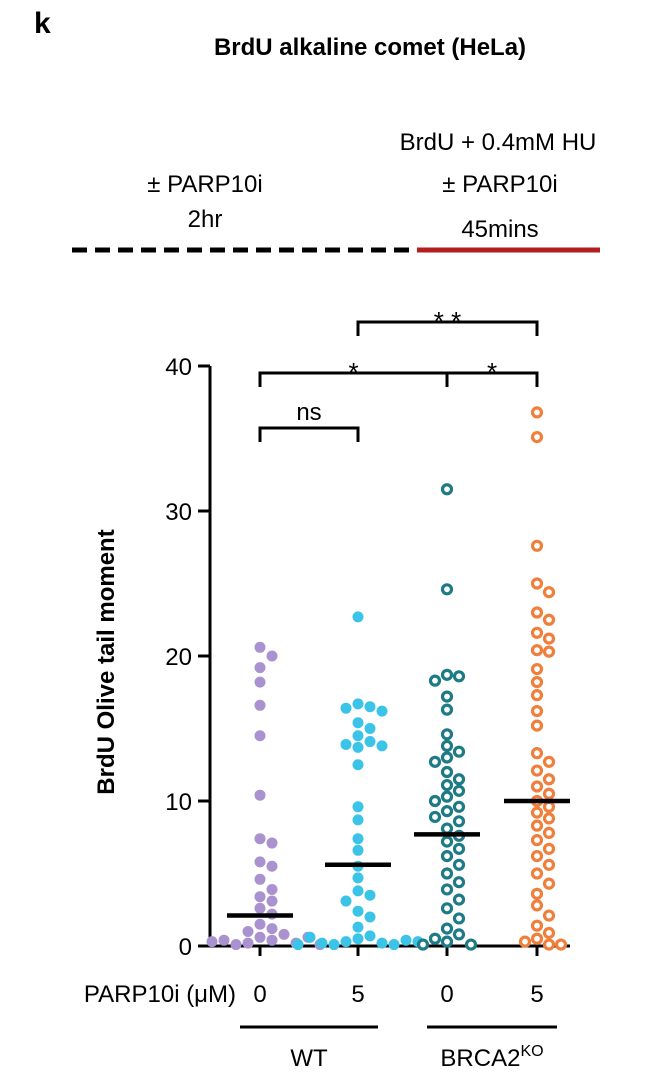 The image size is (650, 1076). Describe the element at coordinates (499, 229) in the screenshot. I see `treatment-duration: 45mins` at that location.